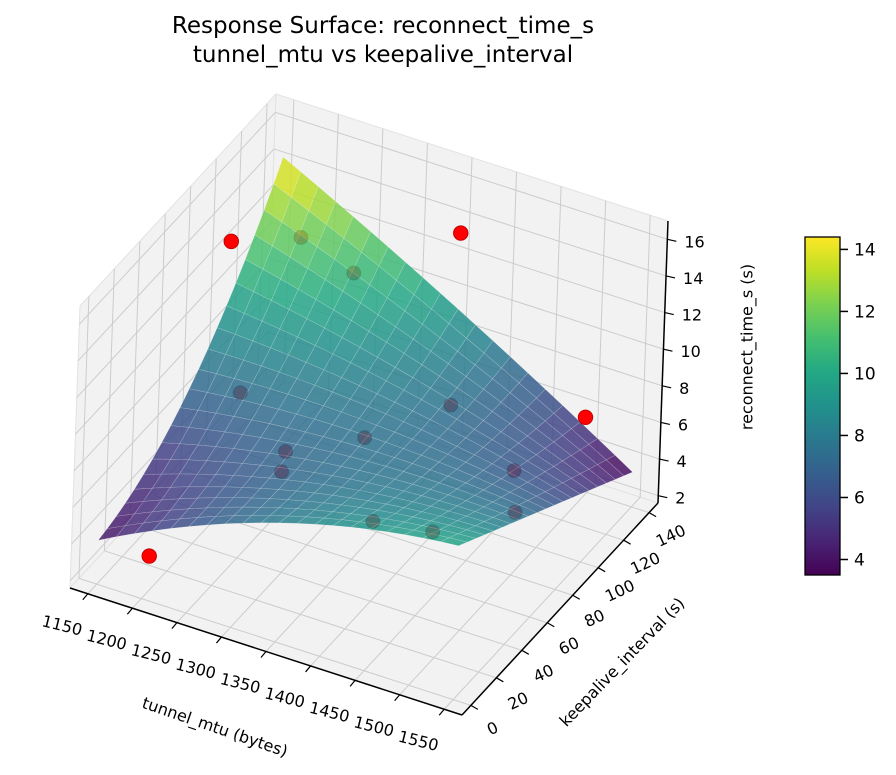 This screenshot has width=896, height=775. I want to click on svg-text: 1350, so click(240, 683).